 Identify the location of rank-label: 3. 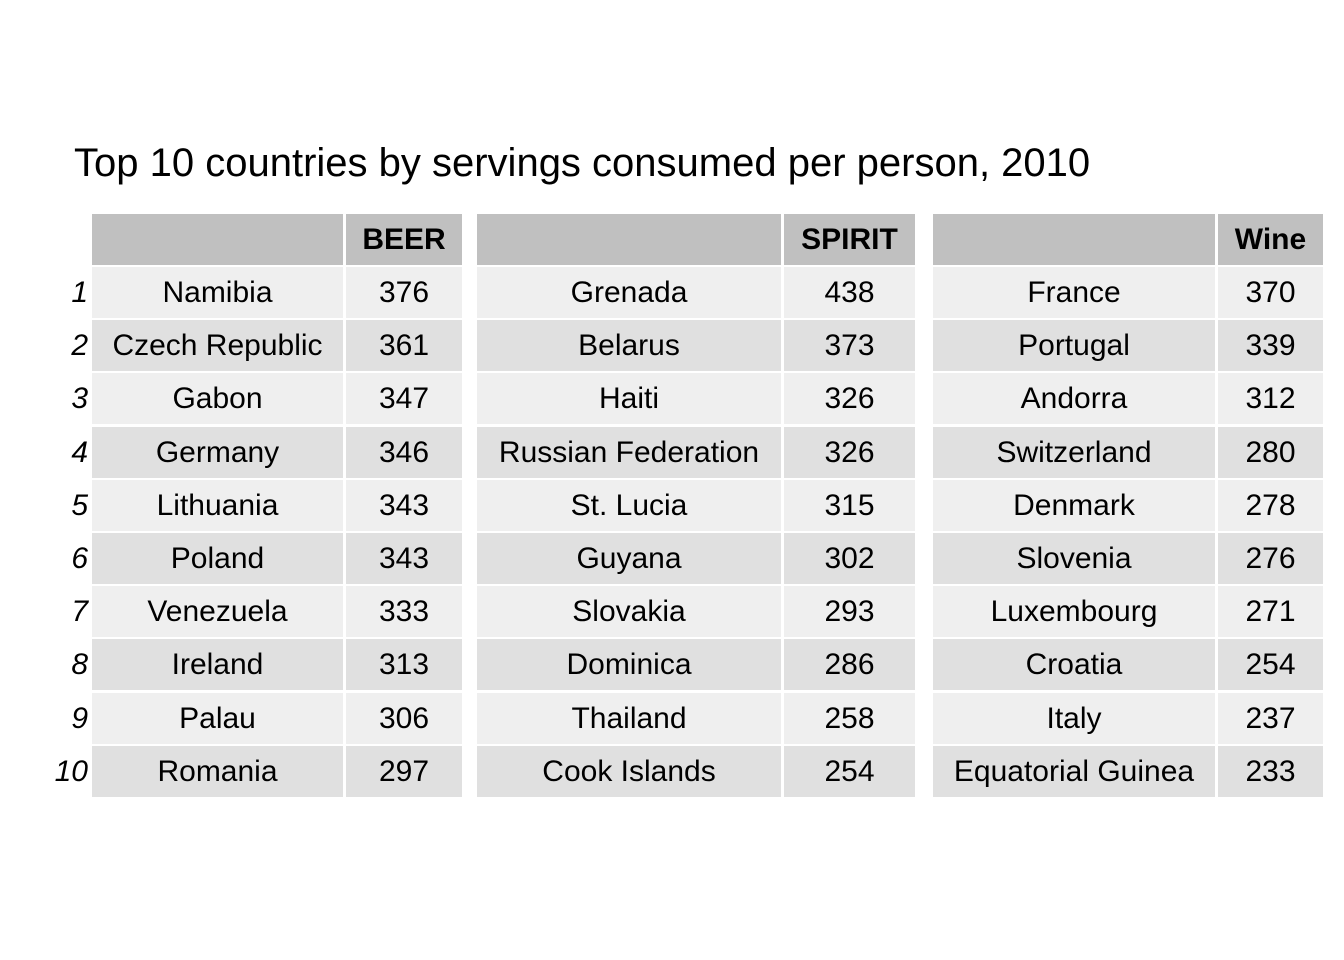
(79, 398).